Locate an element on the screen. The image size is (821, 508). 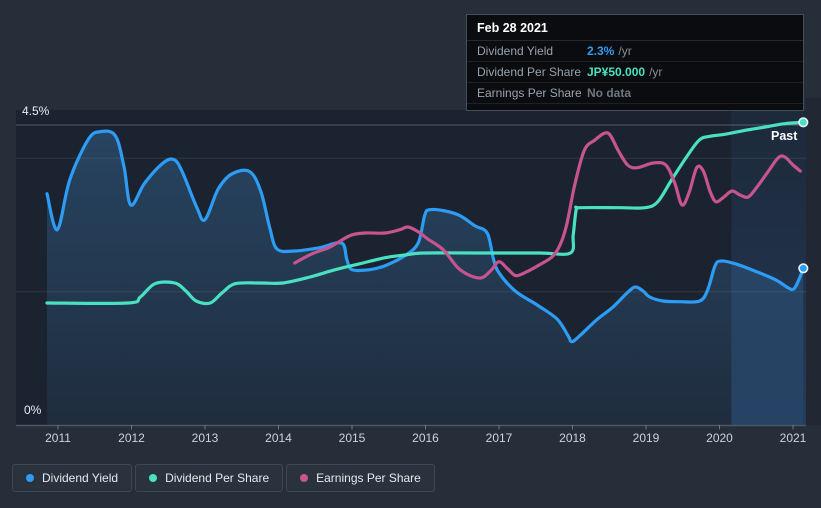
past-label: Past is located at coordinates (784, 136).